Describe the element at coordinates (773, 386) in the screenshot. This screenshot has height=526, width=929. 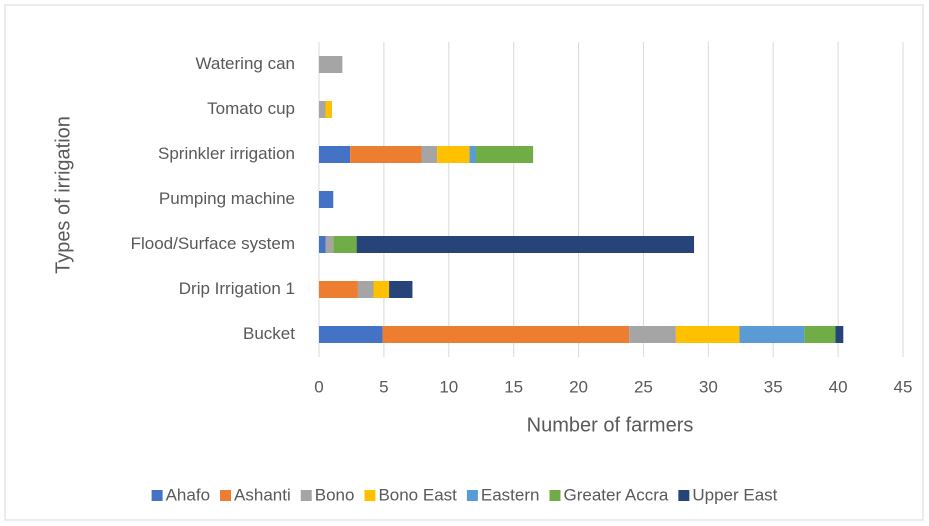
I see `x-tick-label: 35` at that location.